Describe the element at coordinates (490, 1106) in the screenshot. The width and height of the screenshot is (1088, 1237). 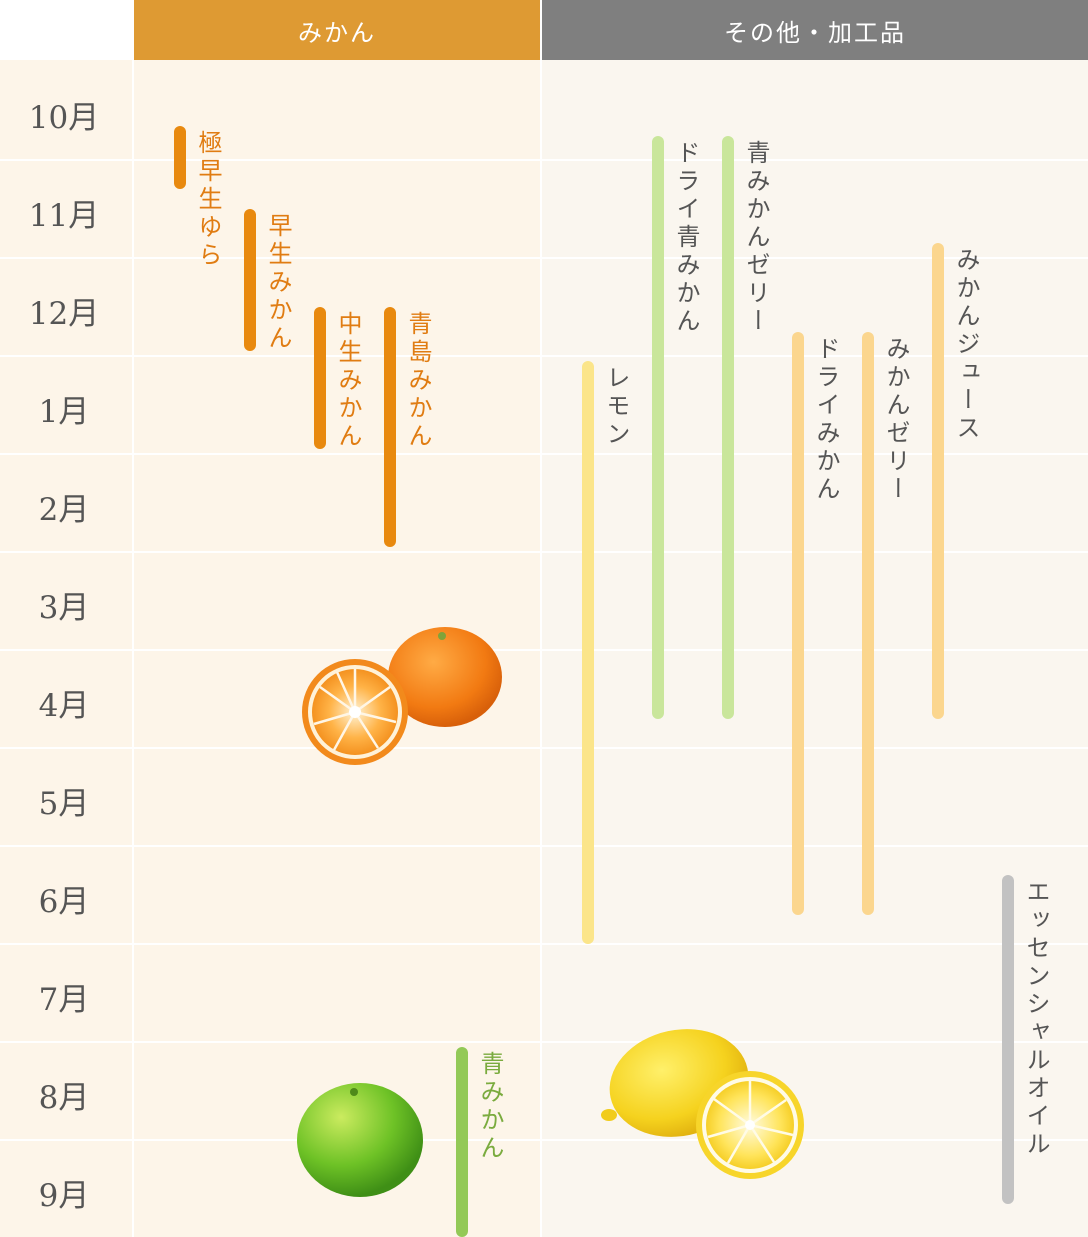
I see `season-label: 青みかん` at that location.